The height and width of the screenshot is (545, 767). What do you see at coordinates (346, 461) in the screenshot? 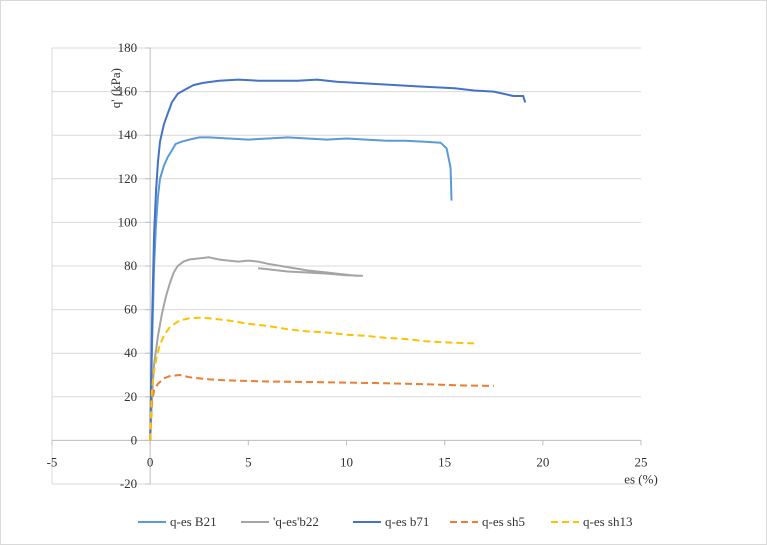
I see `x-tick-label-3: 10` at bounding box center [346, 461].